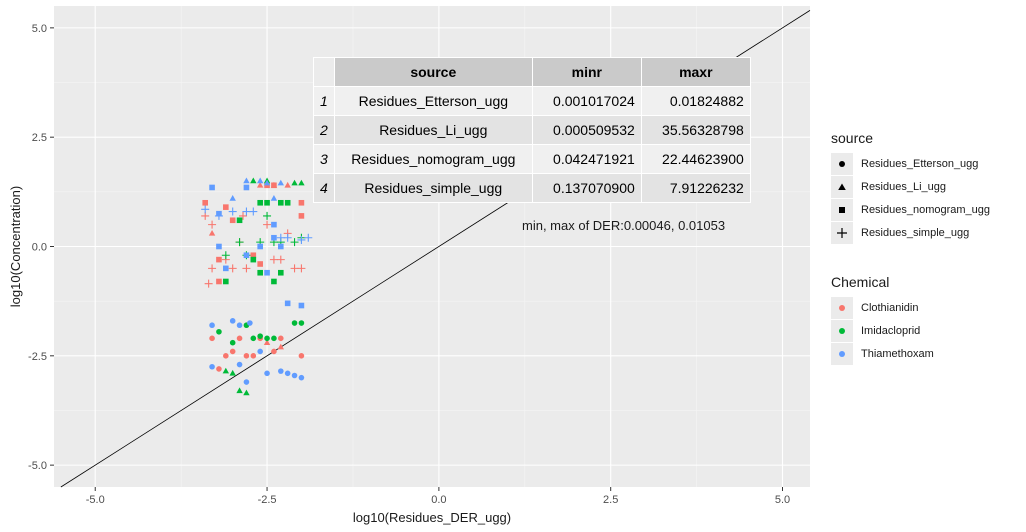 This screenshot has width=1026, height=532. Describe the element at coordinates (39, 138) in the screenshot. I see `y-tick-label: 2.5` at that location.